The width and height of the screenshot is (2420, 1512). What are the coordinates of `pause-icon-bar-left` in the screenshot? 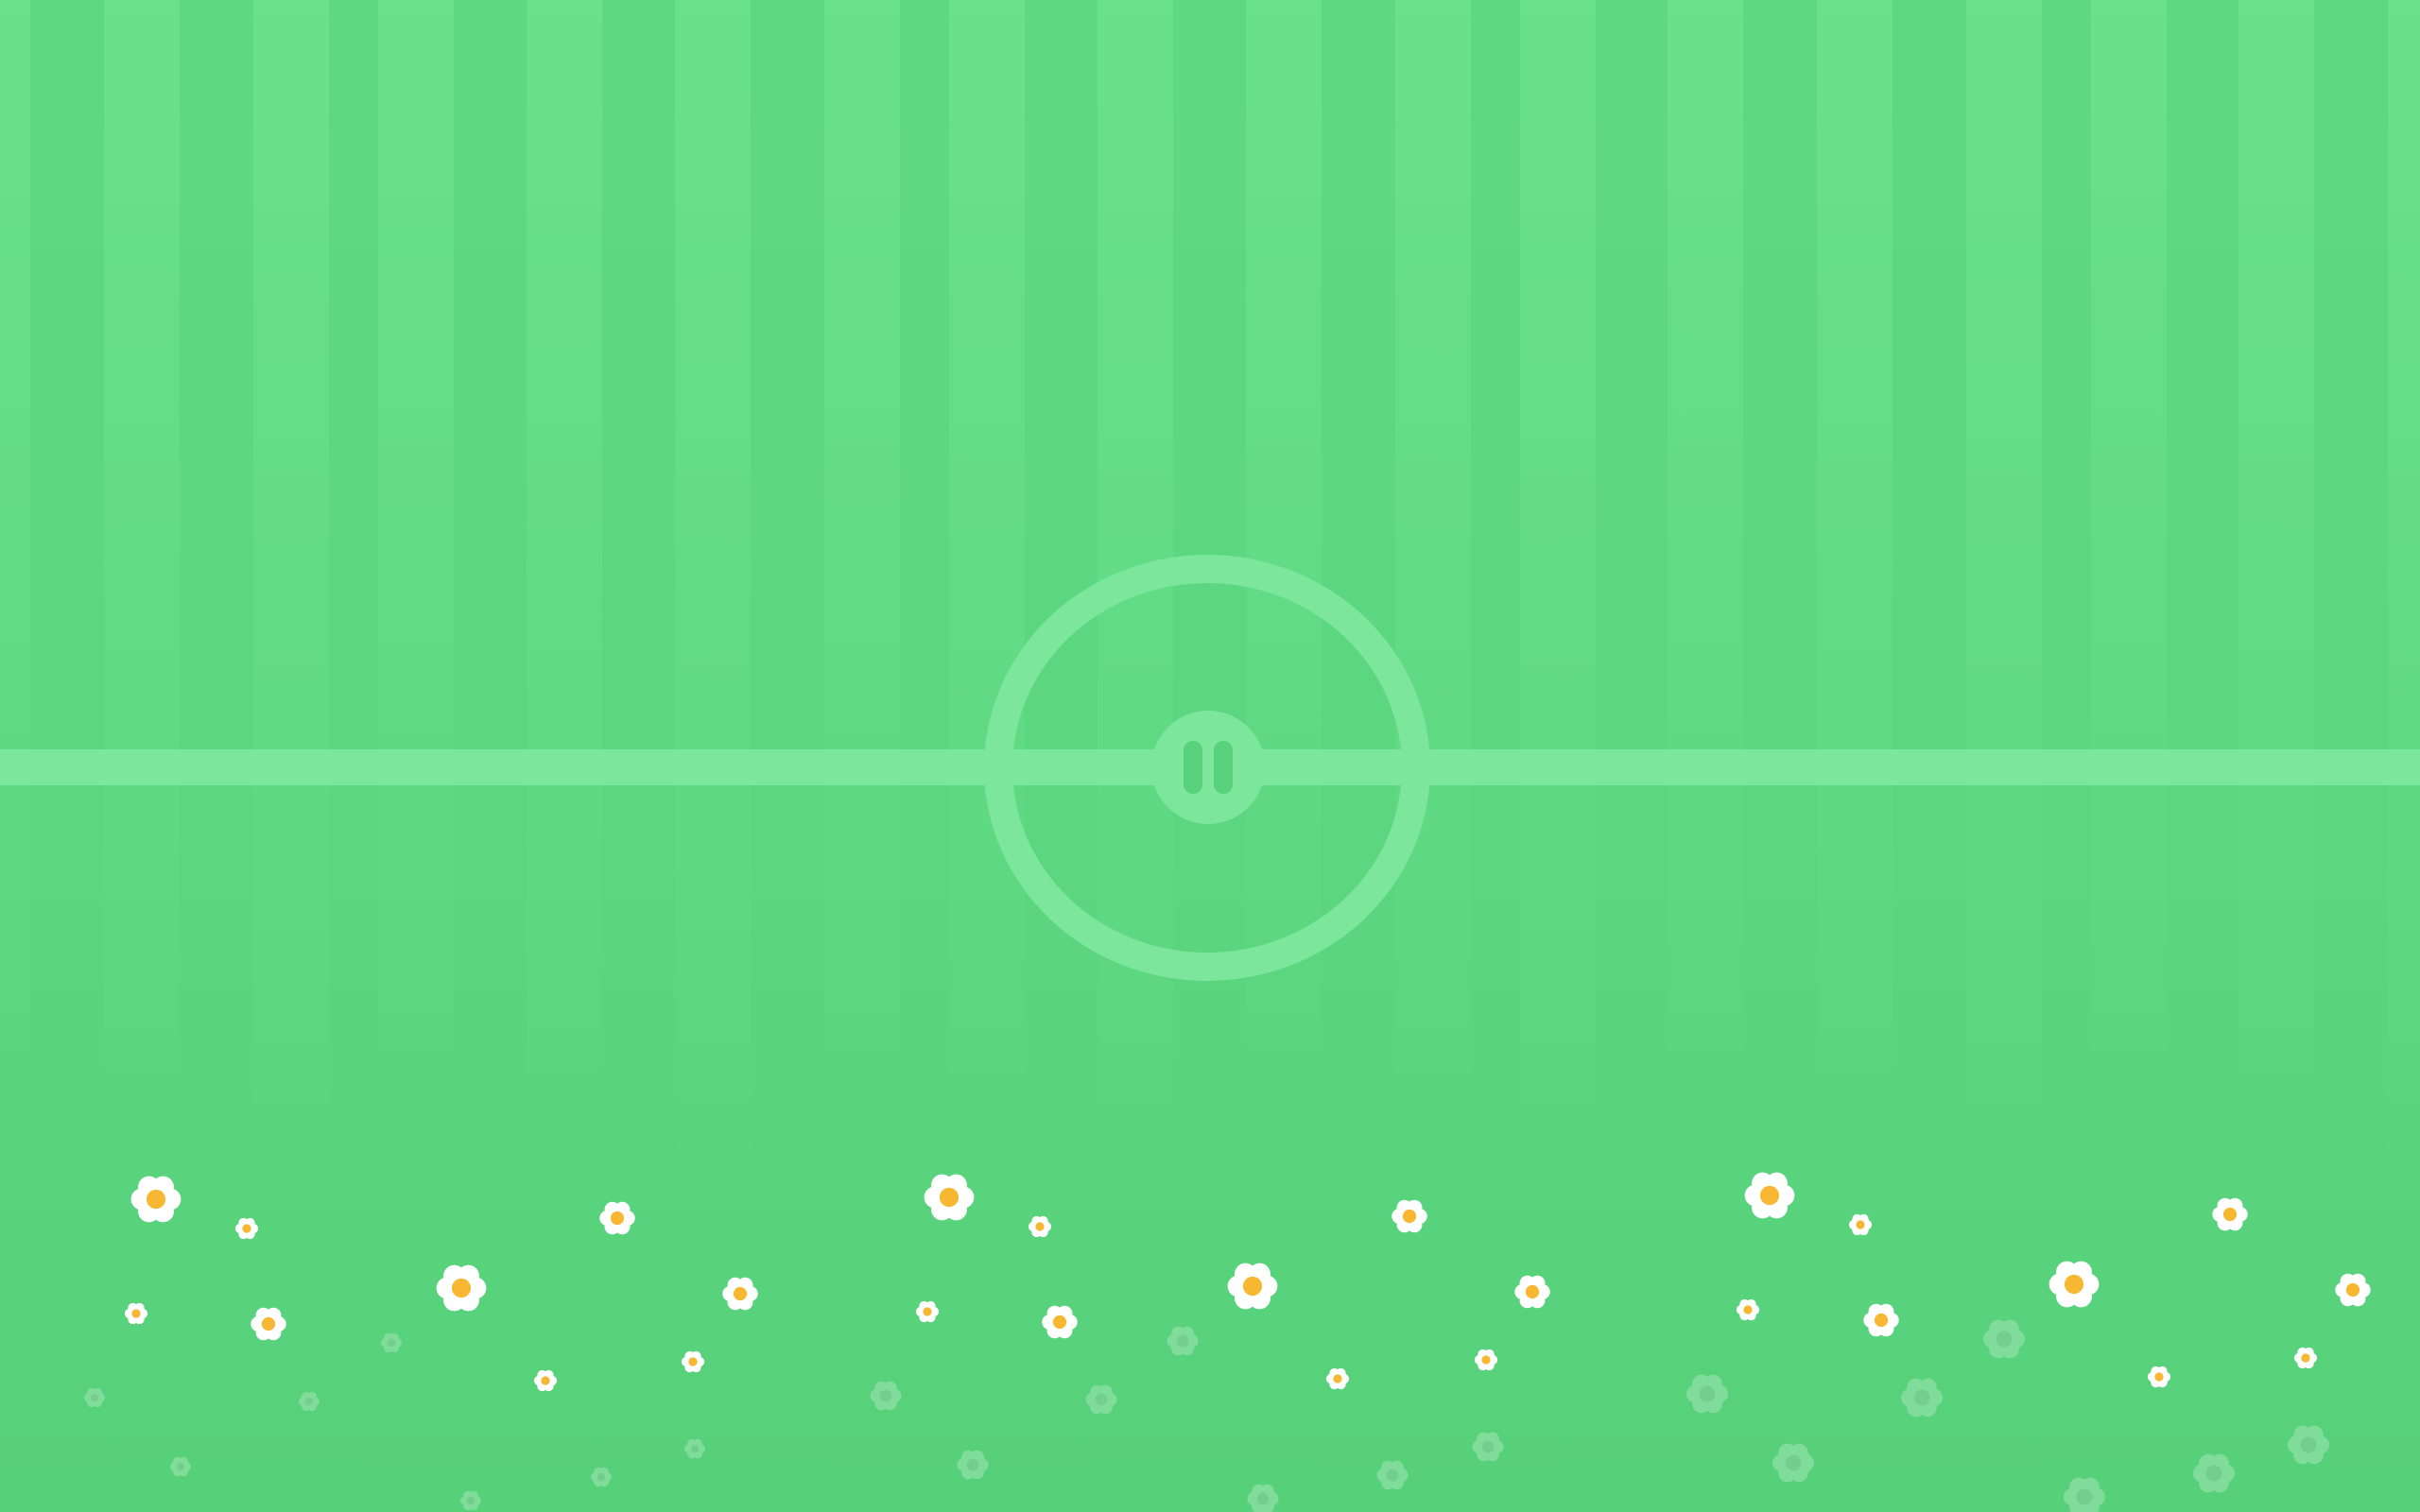 It's located at (1193, 767).